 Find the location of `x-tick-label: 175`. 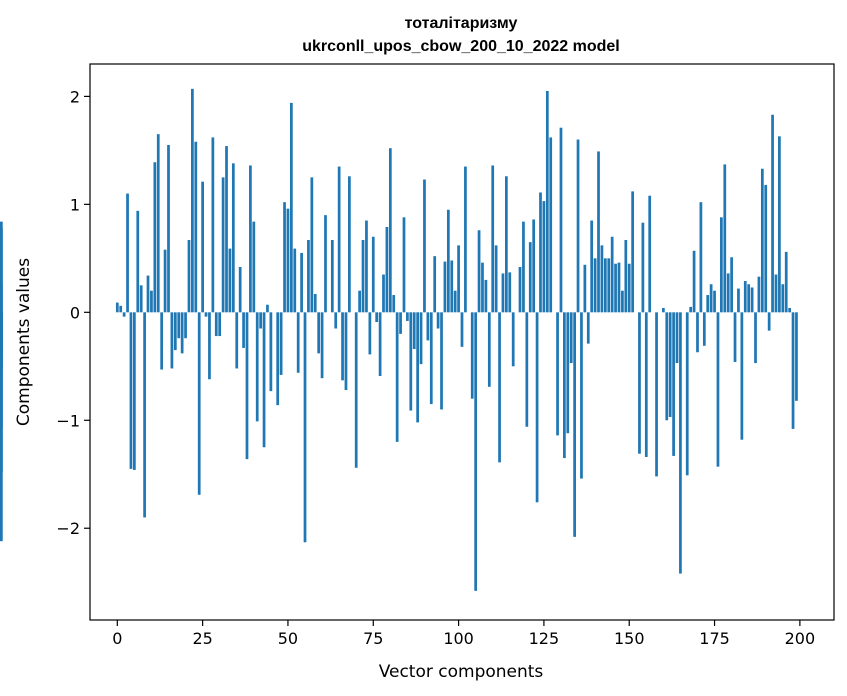

x-tick-label: 175 is located at coordinates (714, 638).